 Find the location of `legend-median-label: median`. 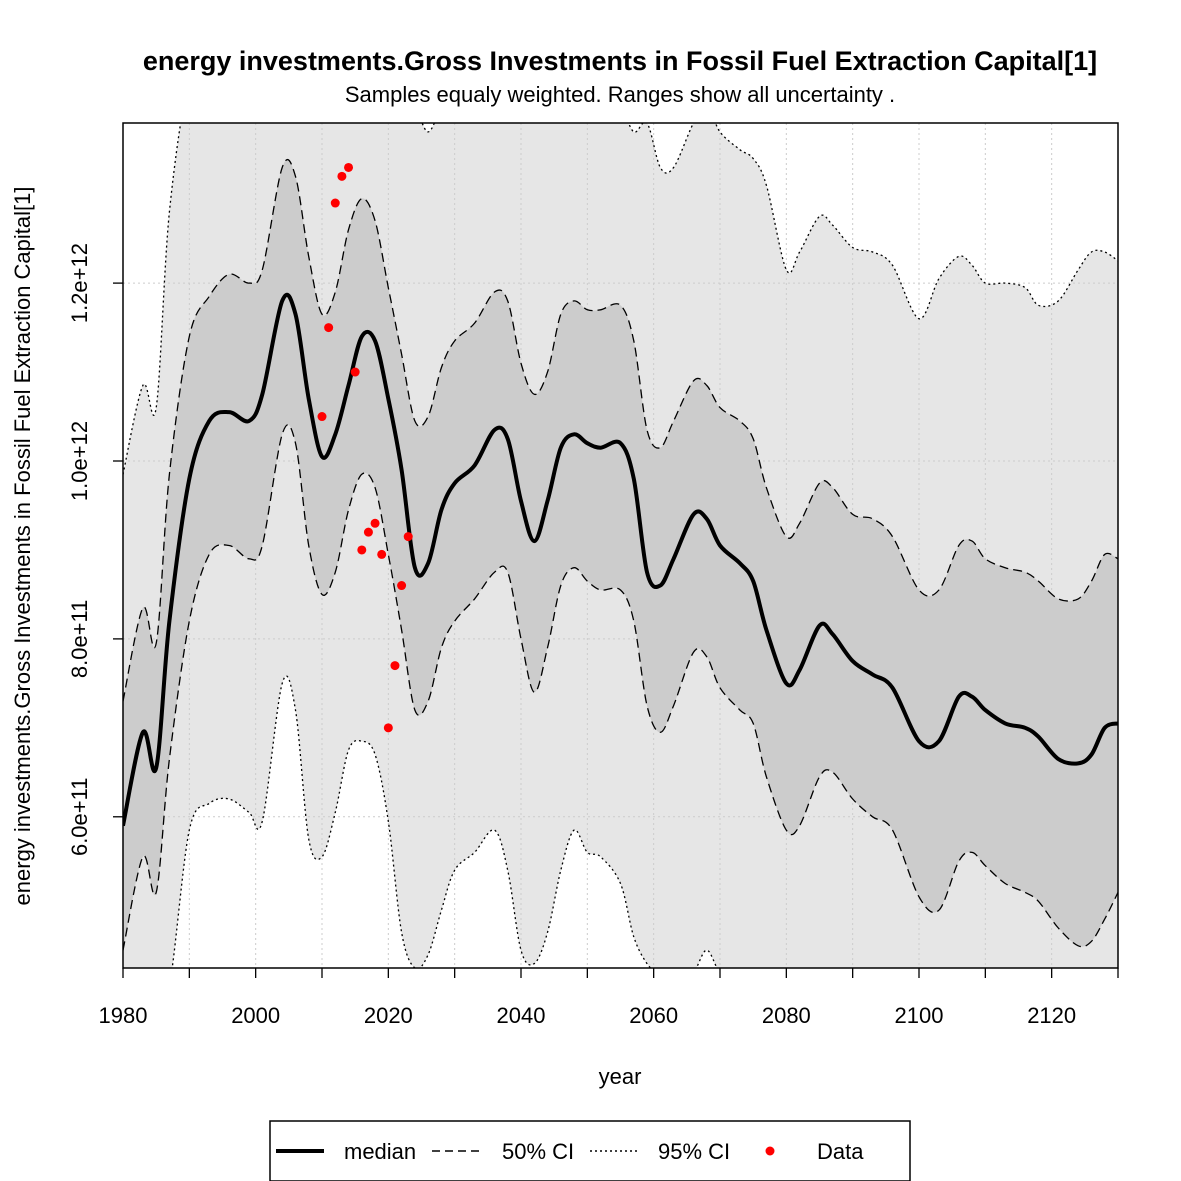

legend-median-label: median is located at coordinates (380, 1151).